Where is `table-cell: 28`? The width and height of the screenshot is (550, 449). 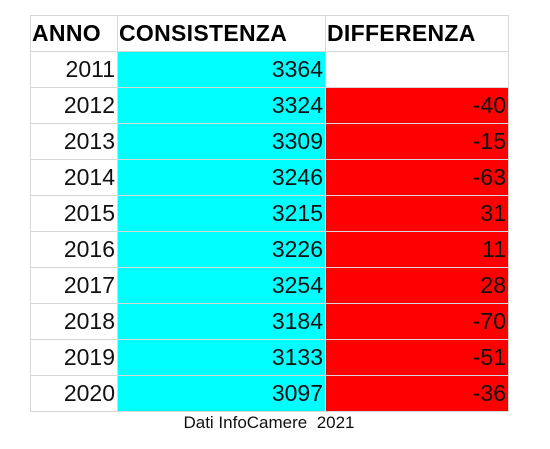
table-cell: 28 is located at coordinates (417, 285).